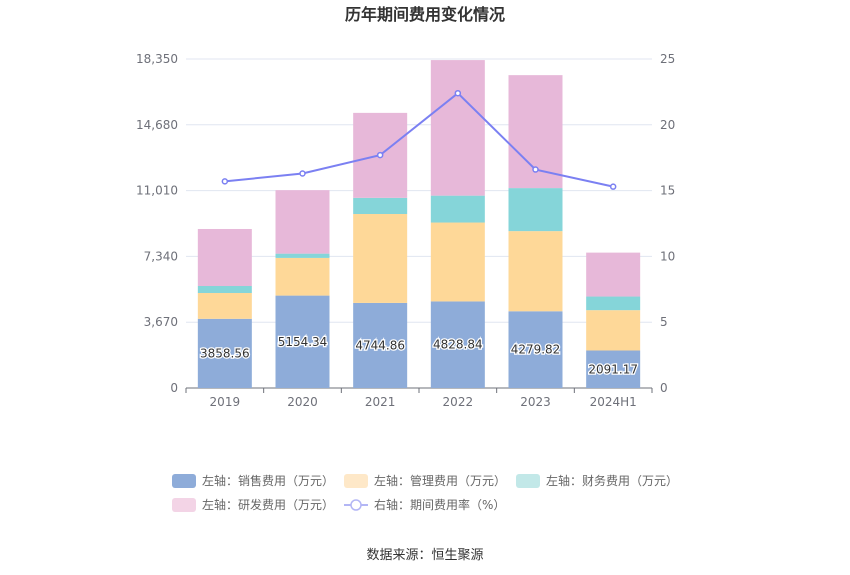  Describe the element at coordinates (535, 402) in the screenshot. I see `x-tick-label: 2023` at that location.